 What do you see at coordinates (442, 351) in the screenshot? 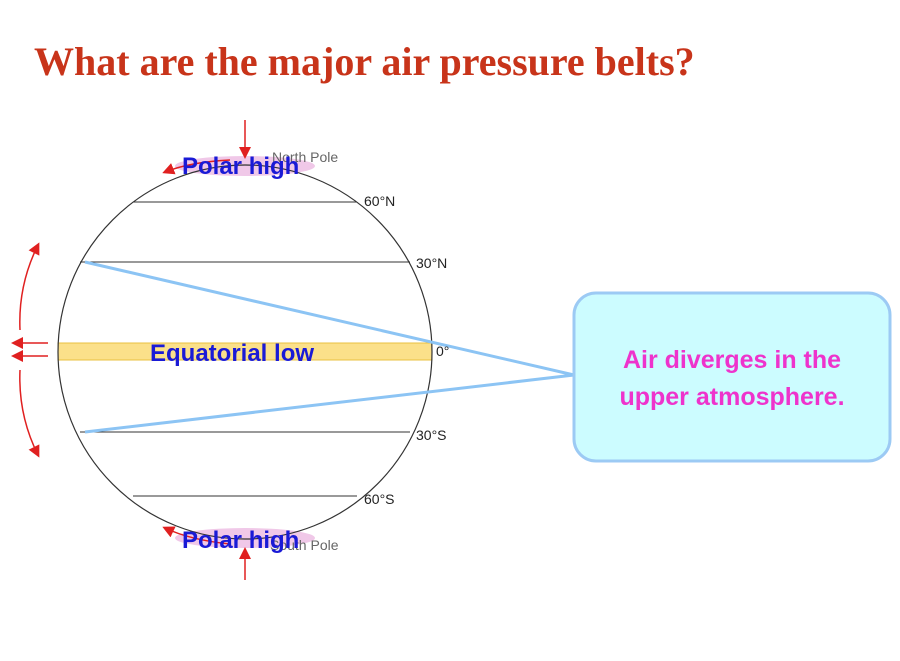
I see `latitude-label: 0°` at bounding box center [442, 351].